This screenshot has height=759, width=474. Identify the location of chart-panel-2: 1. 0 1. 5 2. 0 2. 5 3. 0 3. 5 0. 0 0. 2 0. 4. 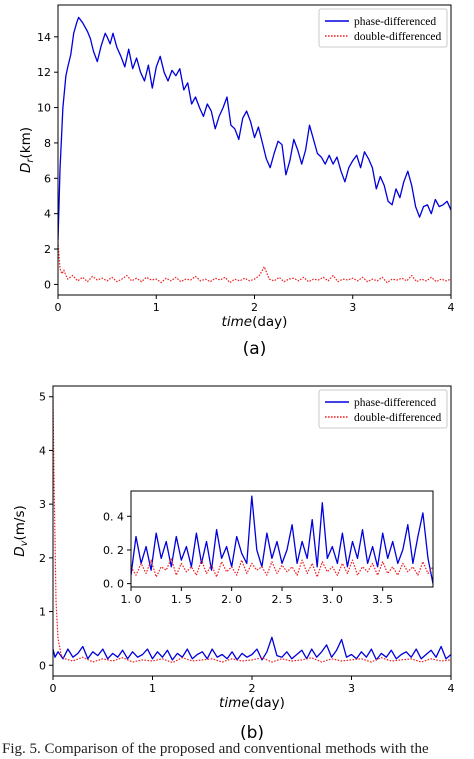
(268, 548).